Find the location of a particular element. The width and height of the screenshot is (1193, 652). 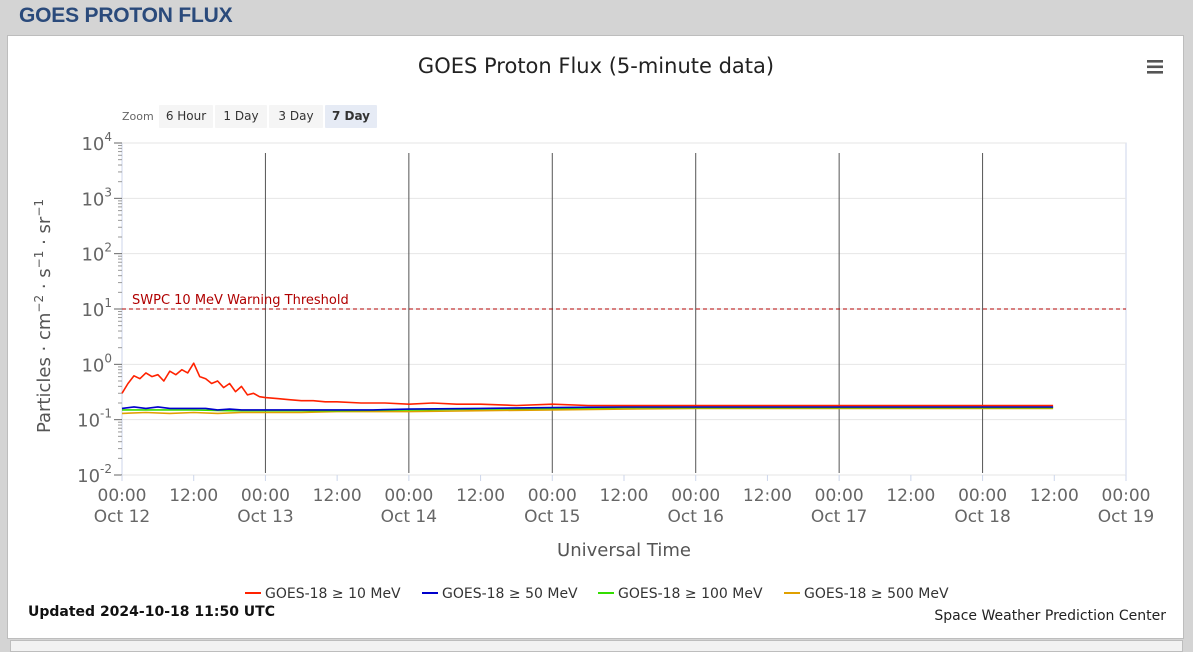

legend-label: GOES-18 ≥ 100 MeV is located at coordinates (690, 594).